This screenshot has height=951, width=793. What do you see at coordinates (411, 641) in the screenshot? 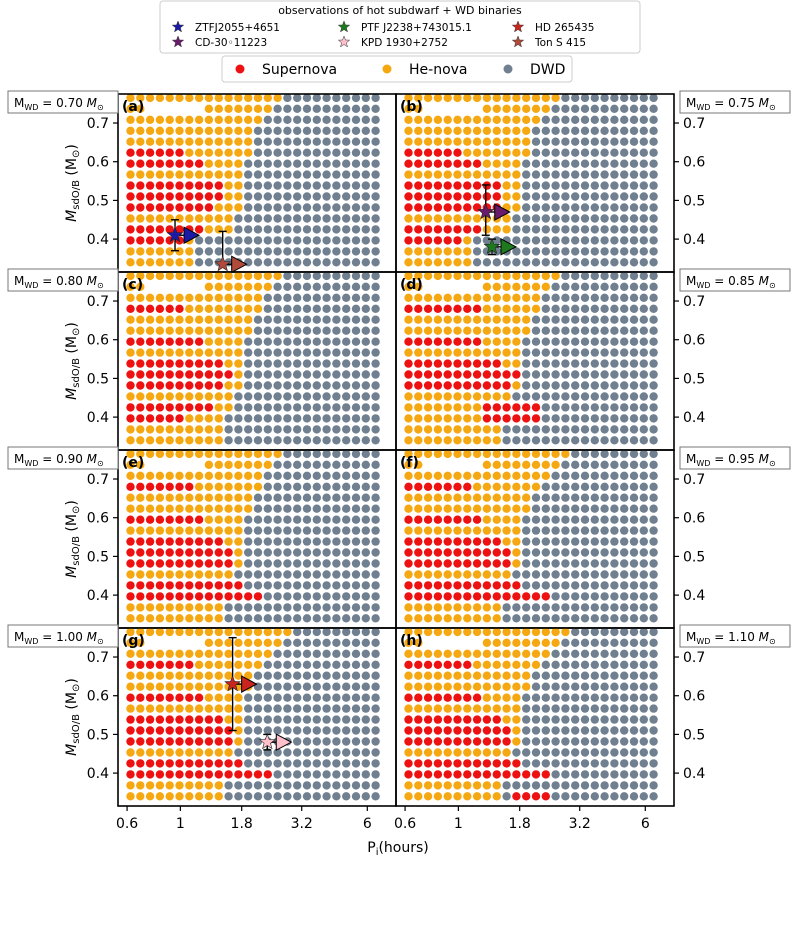
I see `panel-label: (h)` at bounding box center [411, 641].